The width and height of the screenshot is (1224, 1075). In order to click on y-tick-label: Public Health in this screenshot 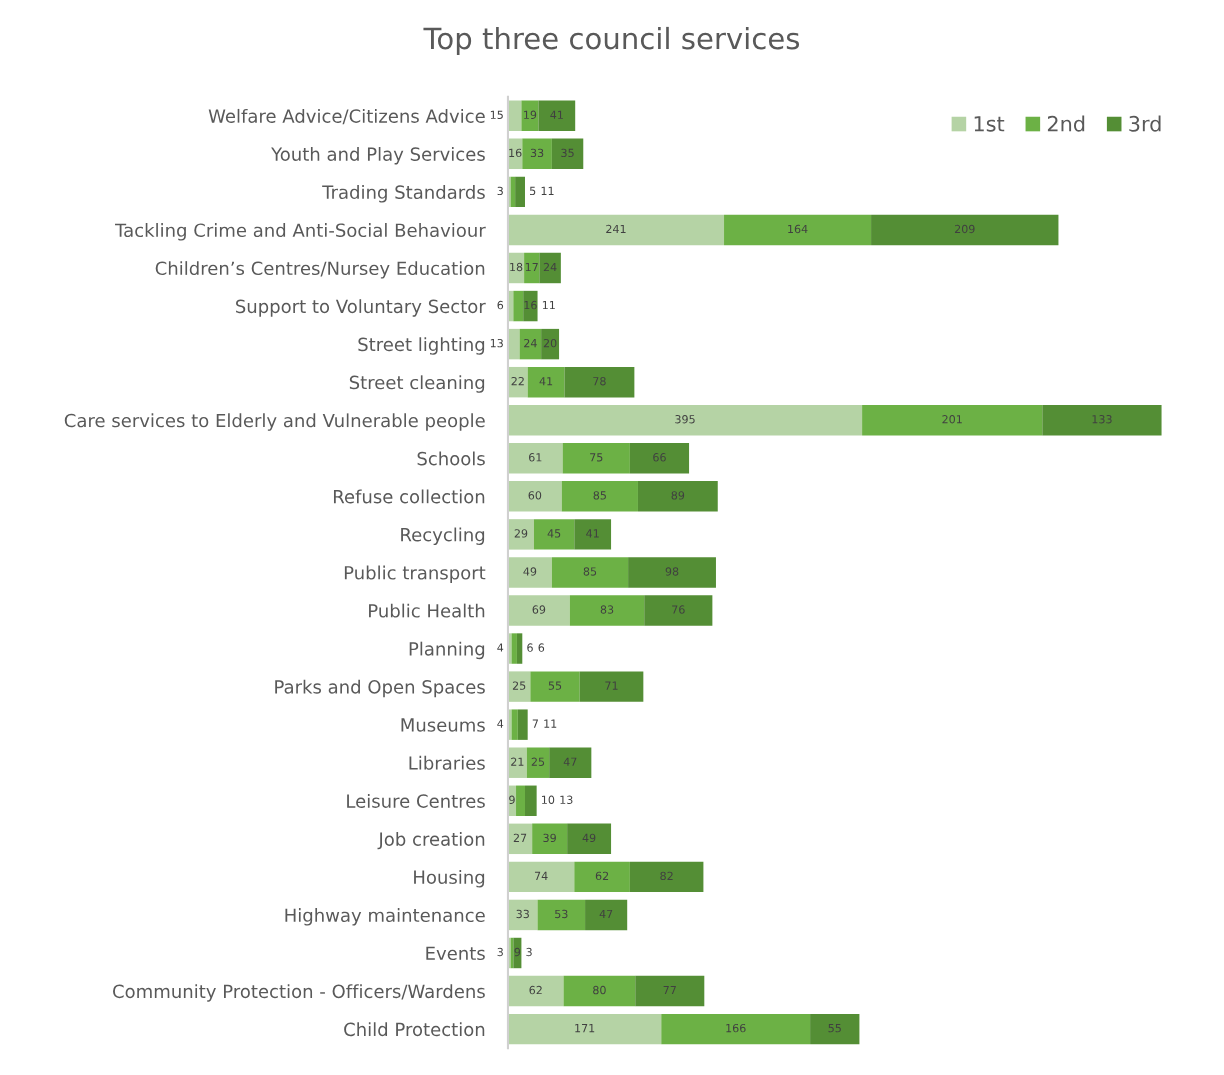, I will do `click(427, 610)`.